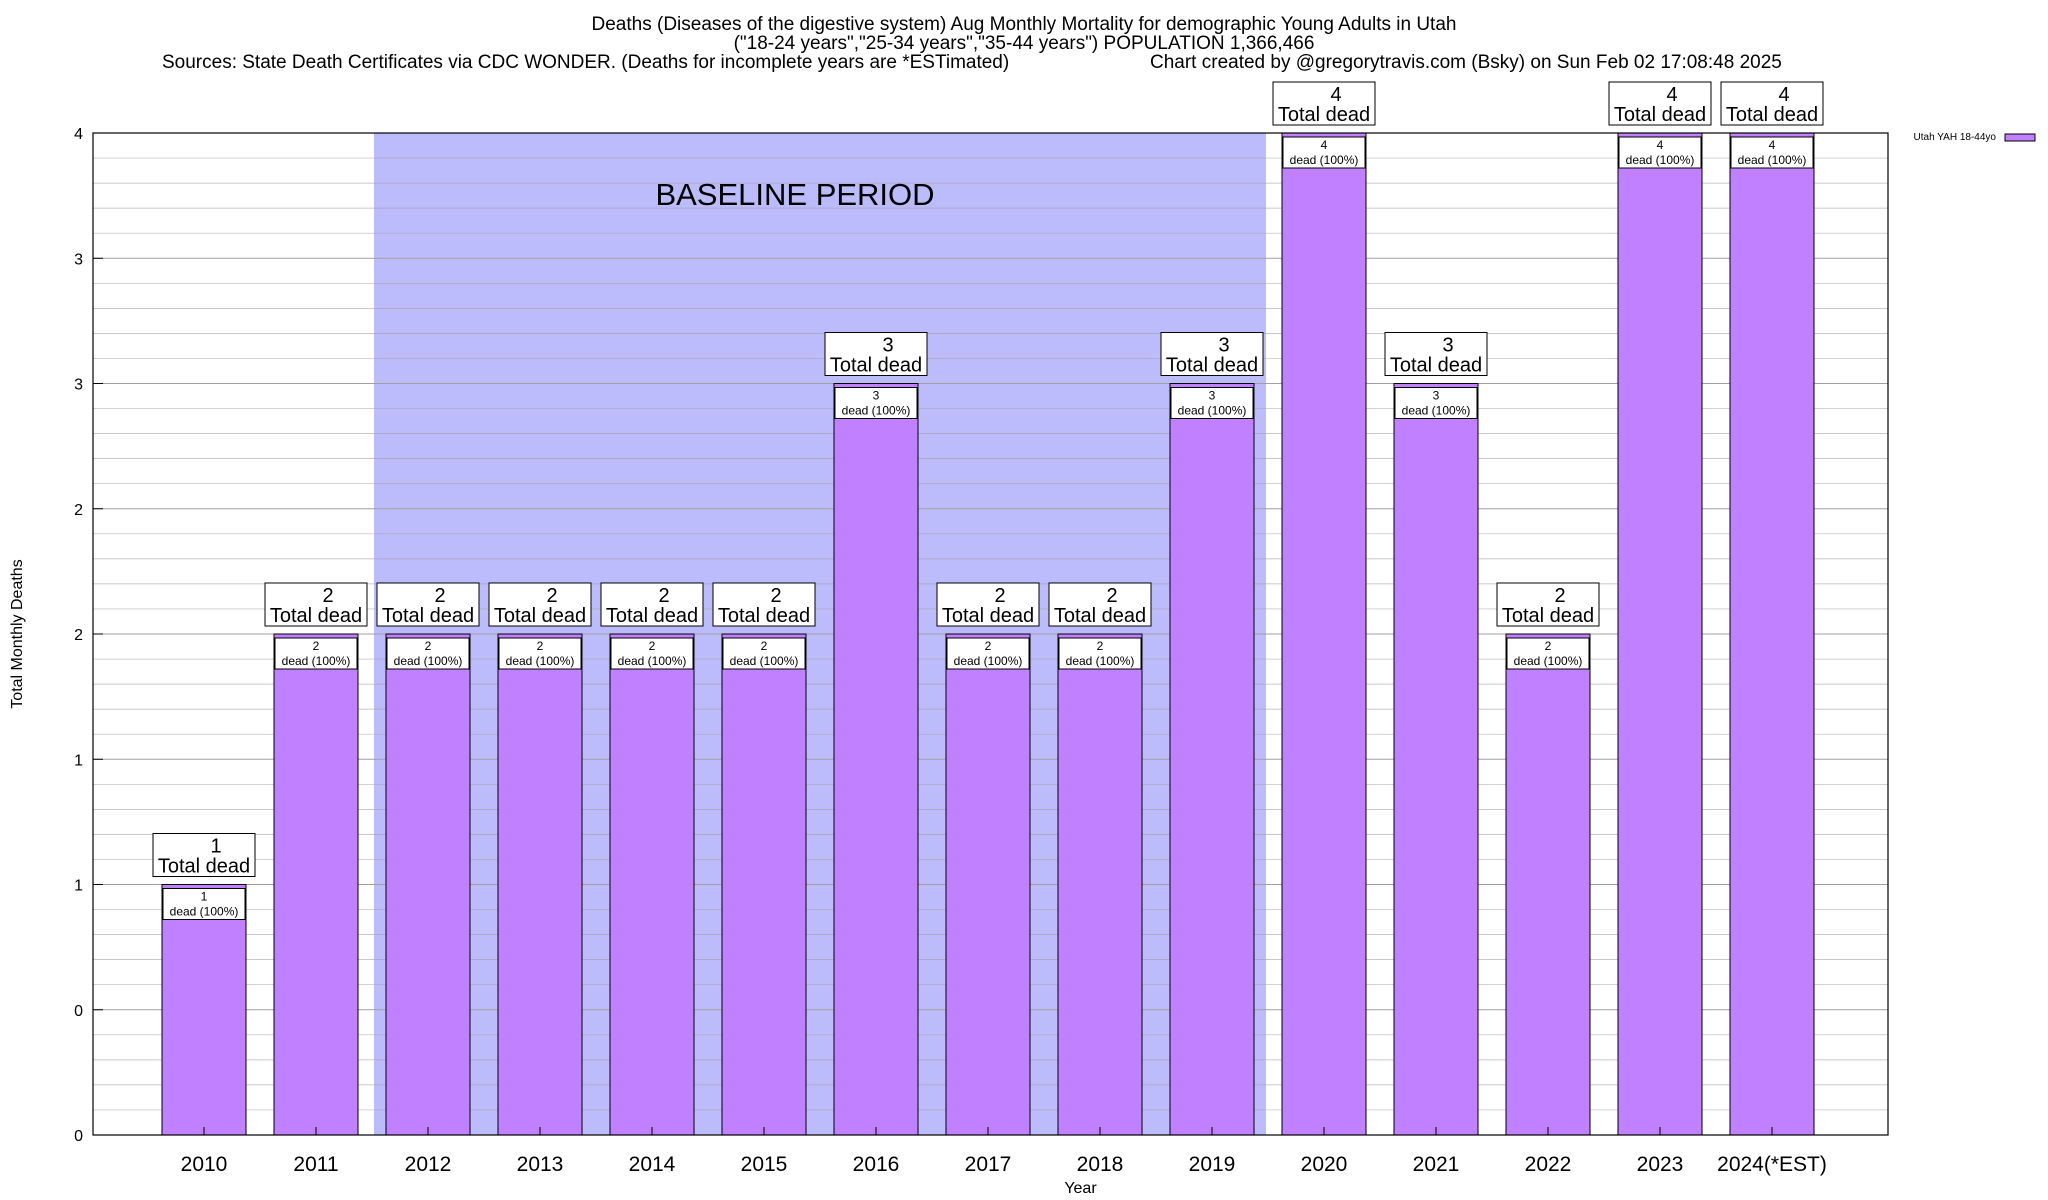 Image resolution: width=2048 pixels, height=1200 pixels. I want to click on bar-value-label: 1, so click(204, 897).